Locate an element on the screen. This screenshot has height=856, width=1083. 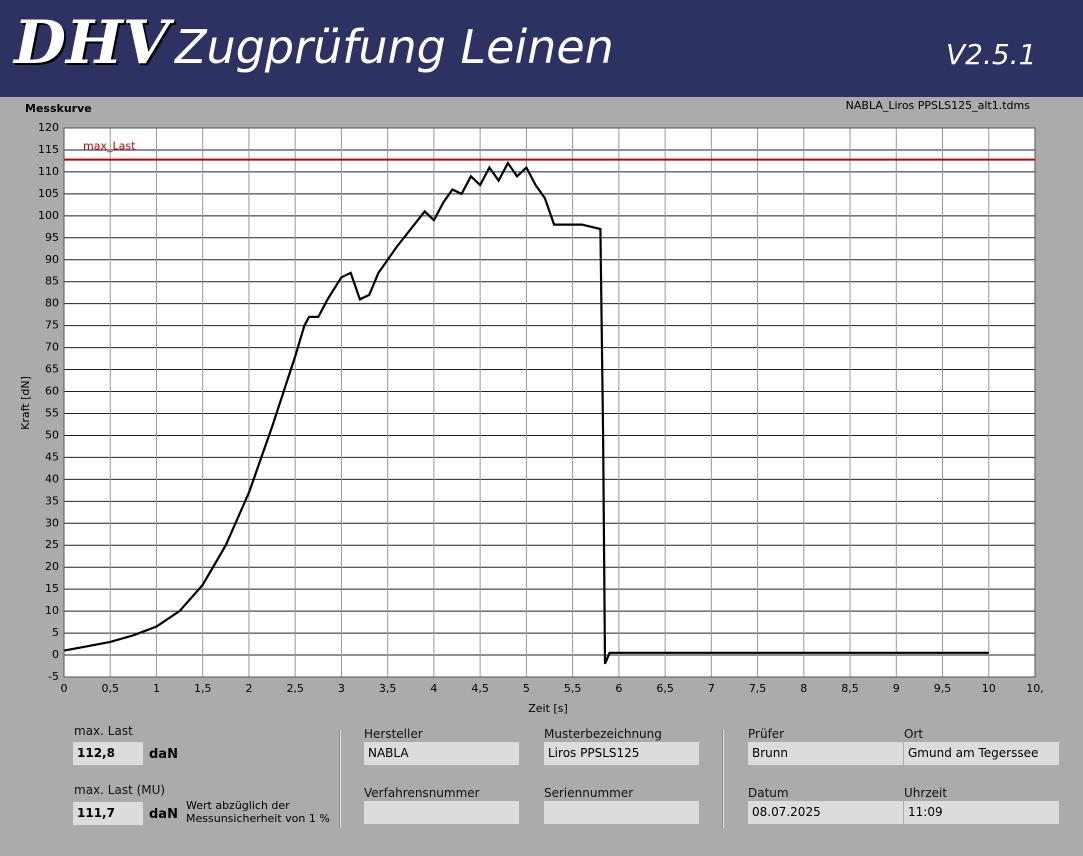
y-tick-label: 100 is located at coordinates (48, 215).